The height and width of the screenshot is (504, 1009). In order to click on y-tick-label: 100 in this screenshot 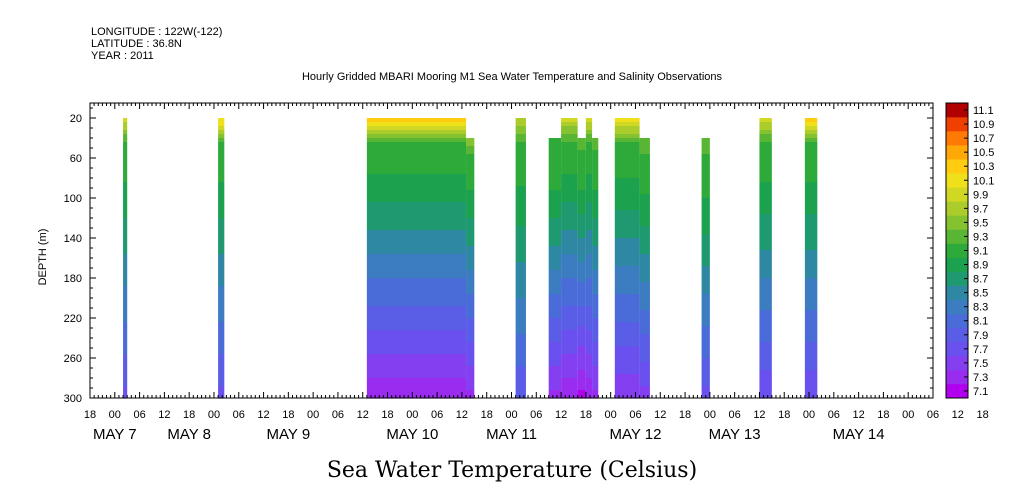, I will do `click(73, 199)`.